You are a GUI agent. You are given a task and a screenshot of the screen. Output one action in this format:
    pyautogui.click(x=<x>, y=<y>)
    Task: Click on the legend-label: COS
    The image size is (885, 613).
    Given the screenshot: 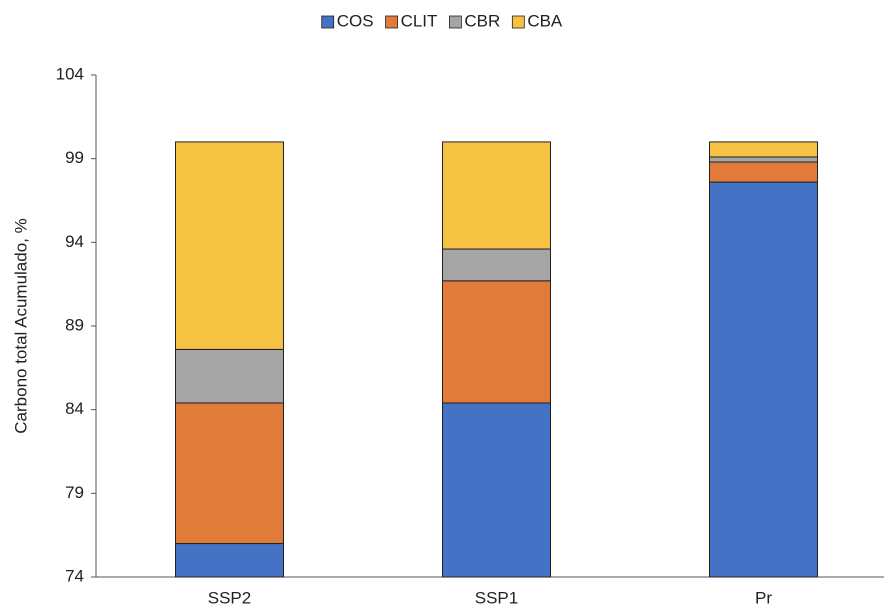 What is the action you would take?
    pyautogui.click(x=355, y=20)
    